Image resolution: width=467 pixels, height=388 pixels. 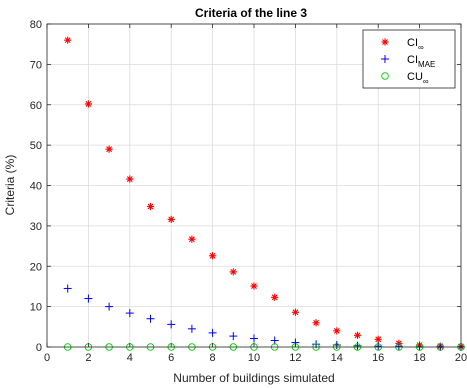 What do you see at coordinates (88, 358) in the screenshot?
I see `x-tick-label: 2` at bounding box center [88, 358].